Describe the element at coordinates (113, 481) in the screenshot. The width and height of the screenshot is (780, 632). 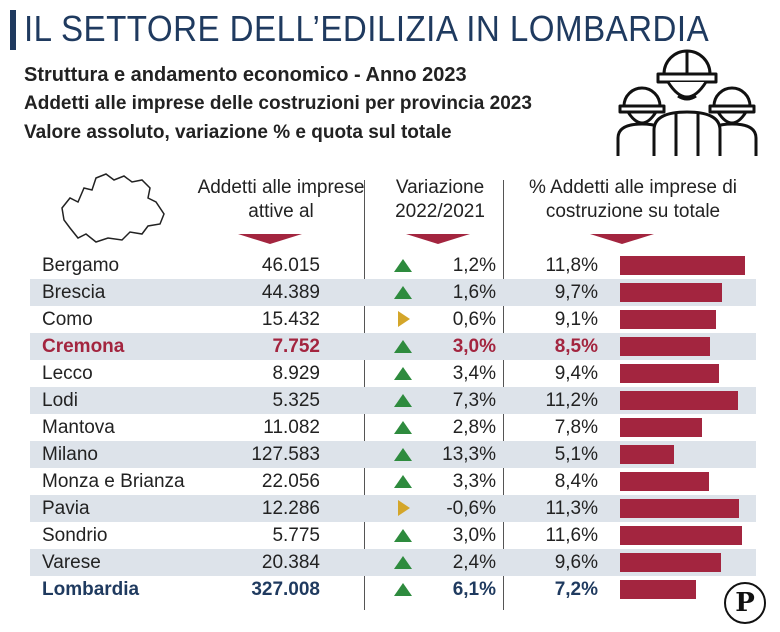
I see `province-name: Monza e Brianza` at that location.